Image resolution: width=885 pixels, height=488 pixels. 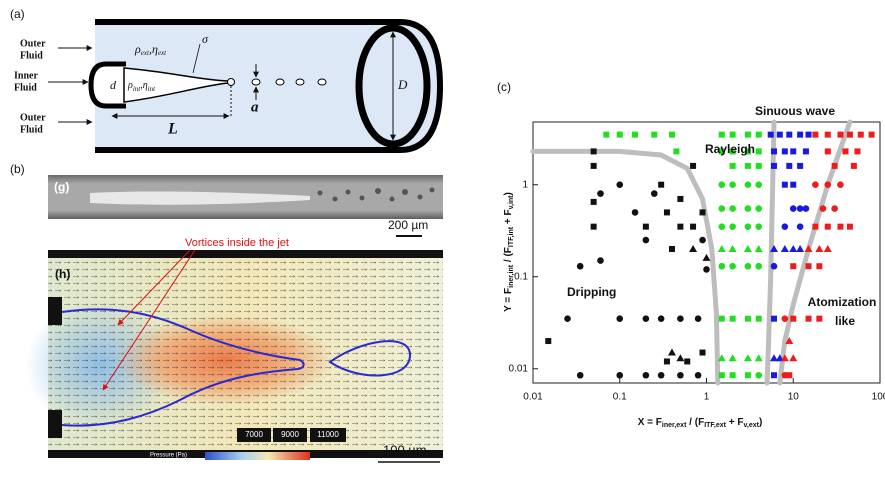 I want to click on label-part: / (F, so click(x=695, y=422).